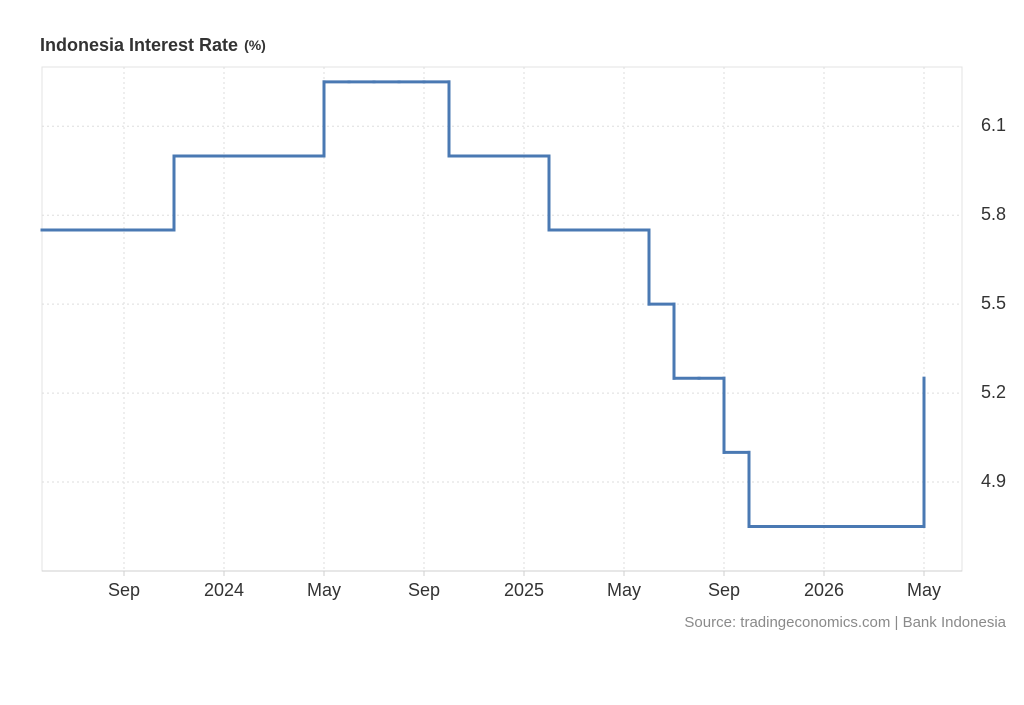  I want to click on y-tick-label: 5.5, so click(993, 303).